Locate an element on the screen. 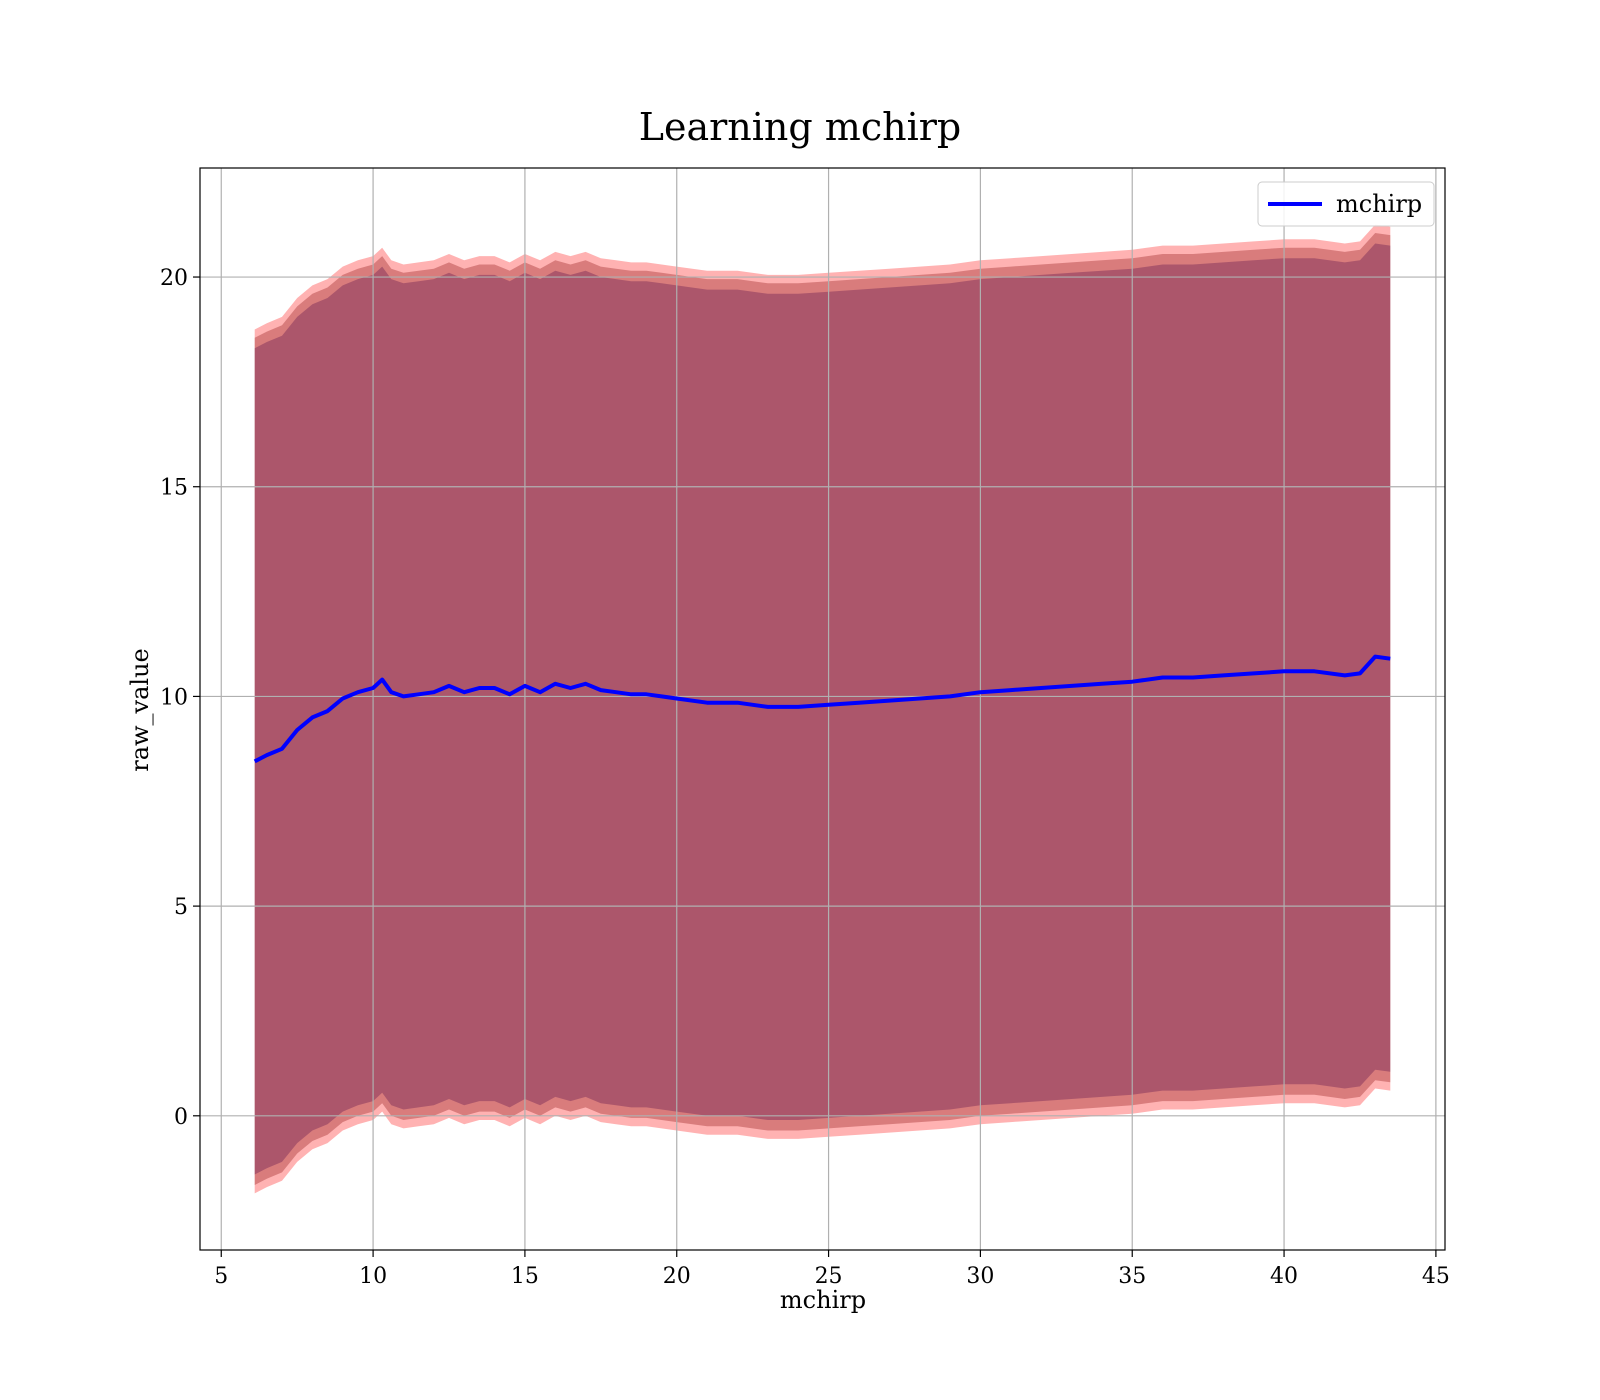 The width and height of the screenshot is (1600, 1400). y-tick-label: 20 is located at coordinates (174, 278).